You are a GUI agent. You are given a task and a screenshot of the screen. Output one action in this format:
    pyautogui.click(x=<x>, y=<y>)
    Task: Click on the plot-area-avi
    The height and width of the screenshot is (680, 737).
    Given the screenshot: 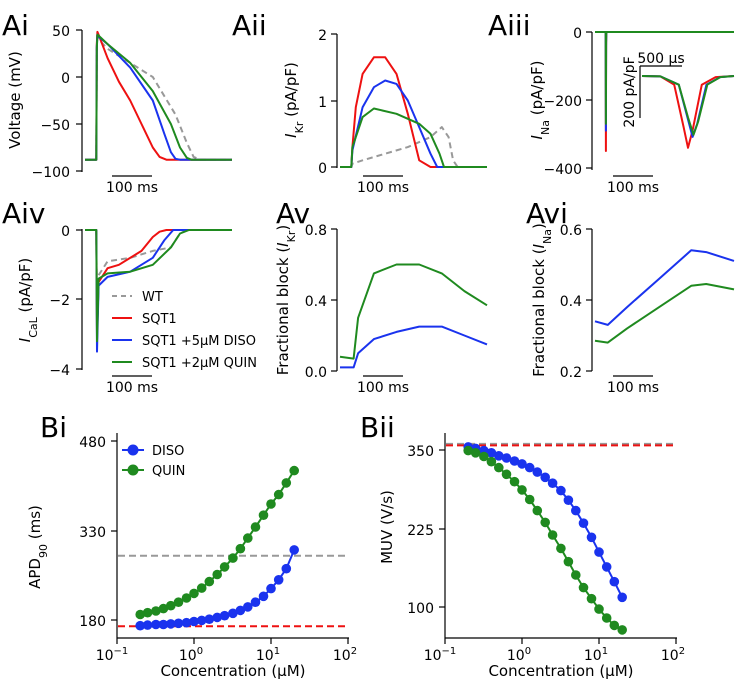 What is the action you would take?
    pyautogui.click(x=664, y=296)
    